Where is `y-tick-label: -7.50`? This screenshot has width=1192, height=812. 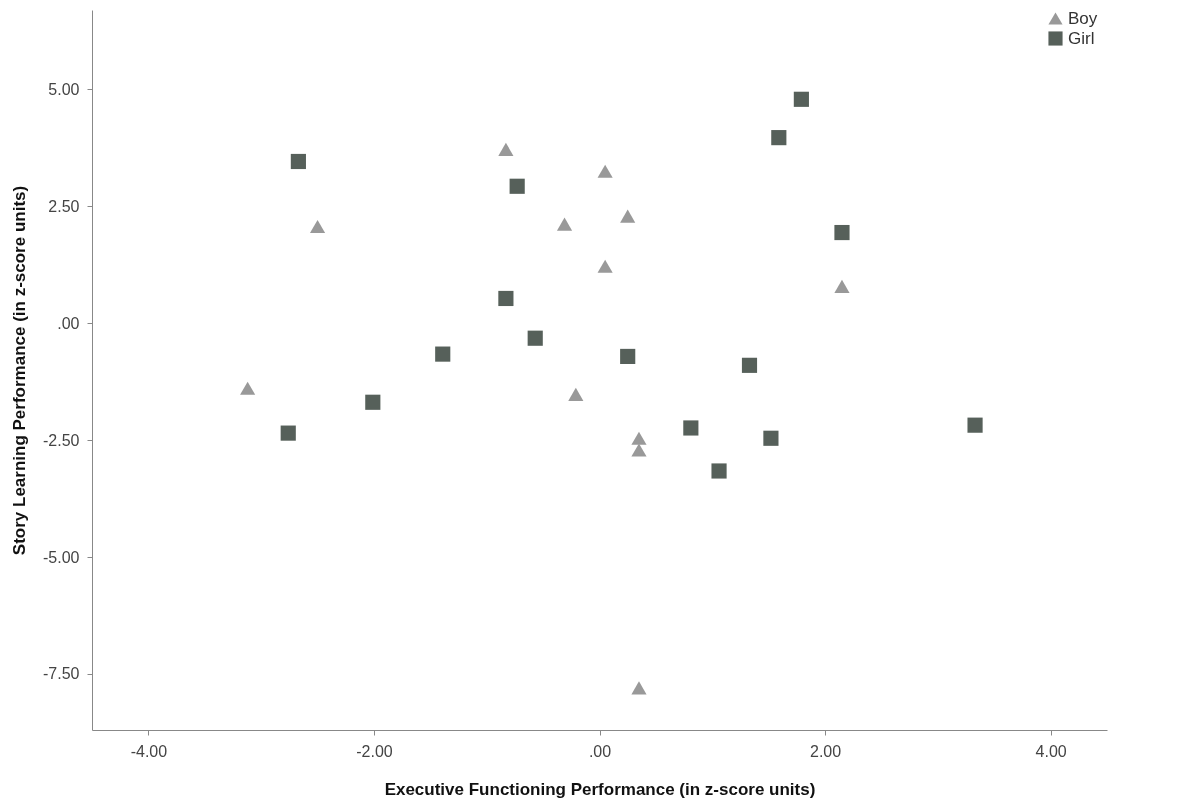 y-tick-label: -7.50 is located at coordinates (61, 674).